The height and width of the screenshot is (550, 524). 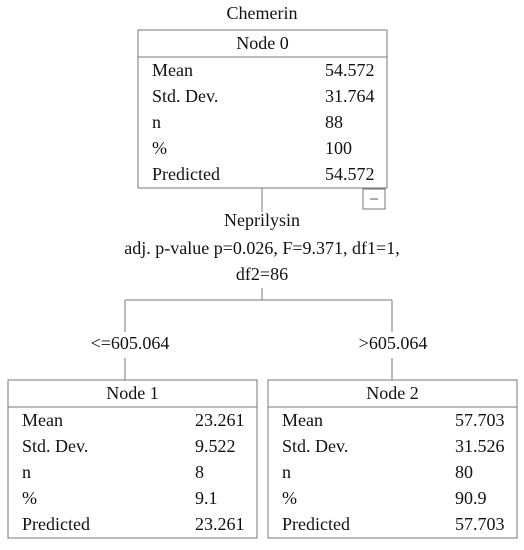 What do you see at coordinates (258, 334) in the screenshot?
I see `edges` at bounding box center [258, 334].